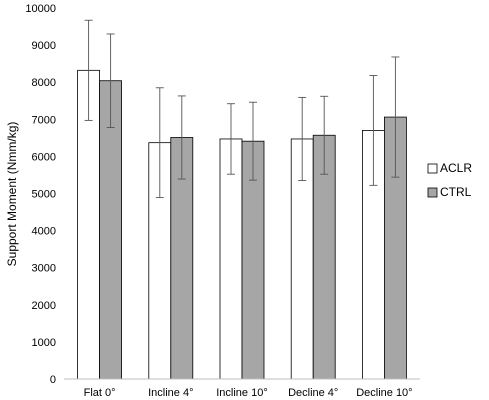 This screenshot has width=489, height=400. Describe the element at coordinates (449, 180) in the screenshot. I see `legend: ACLR CTRL` at that location.